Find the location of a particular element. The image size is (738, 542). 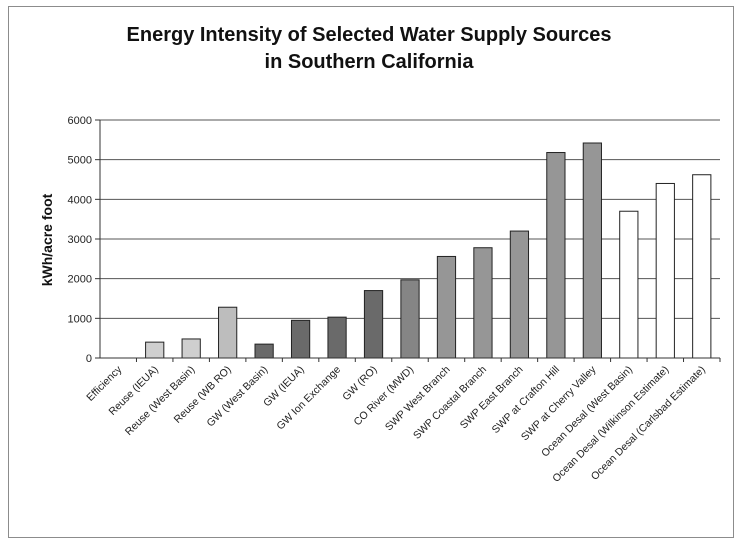

y-axis-label: kWh/acre foot is located at coordinates (47, 239).